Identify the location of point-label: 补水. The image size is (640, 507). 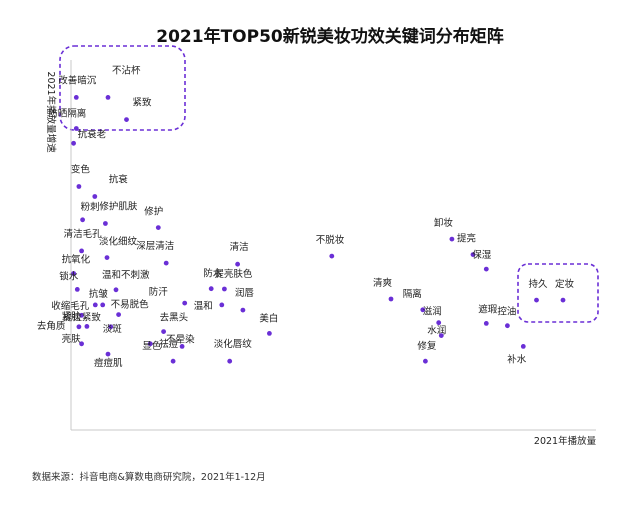
(517, 359).